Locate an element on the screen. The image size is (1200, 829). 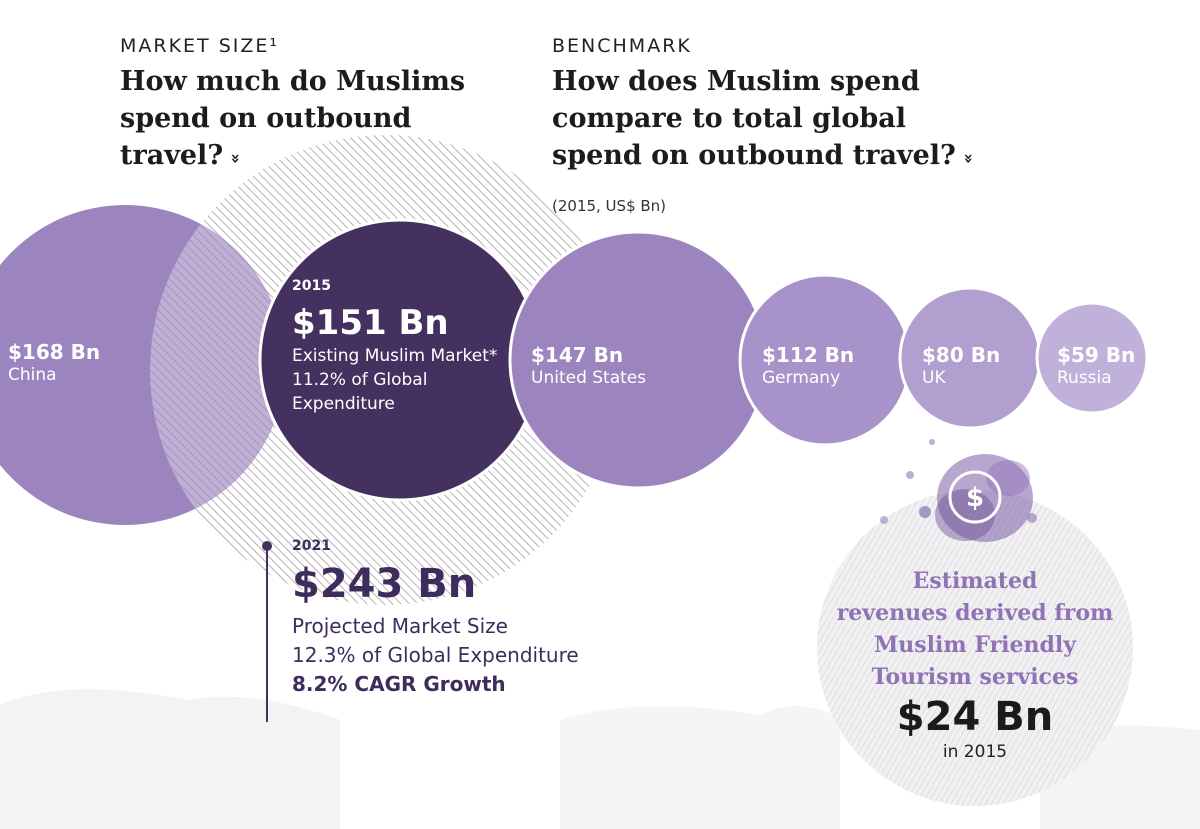
bubble-value-label: $147 Bn is located at coordinates (577, 355).